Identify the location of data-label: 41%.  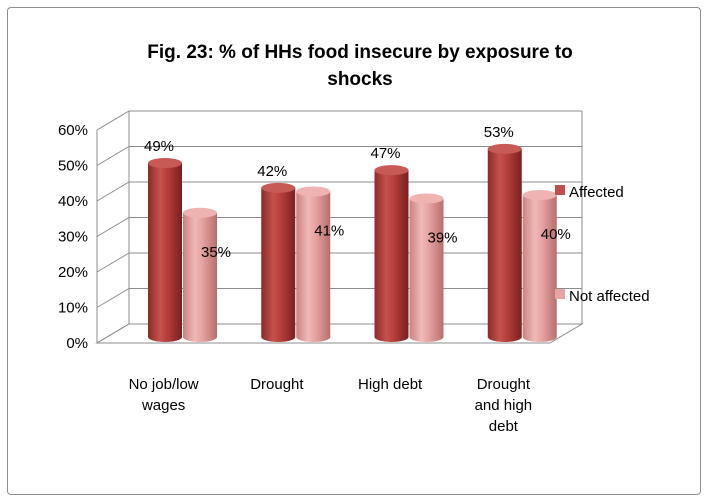
(329, 230).